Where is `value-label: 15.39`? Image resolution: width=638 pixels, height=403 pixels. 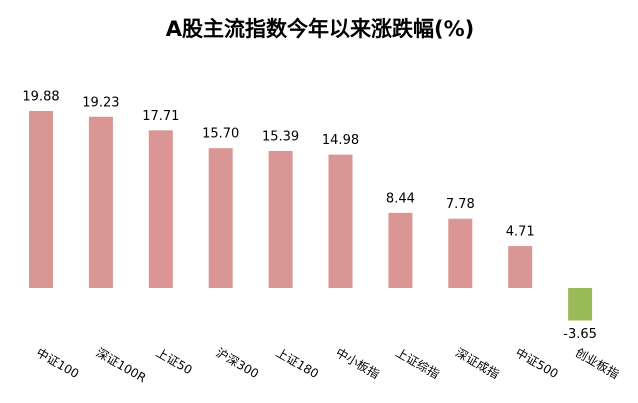
value-label: 15.39 is located at coordinates (280, 136).